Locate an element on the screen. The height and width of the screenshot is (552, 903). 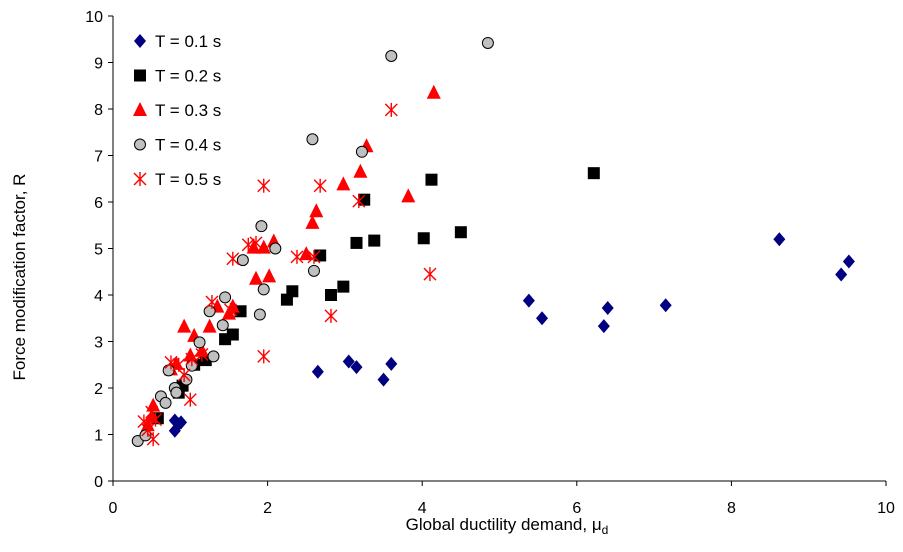
legend-label: T = 0.5 s is located at coordinates (188, 179).